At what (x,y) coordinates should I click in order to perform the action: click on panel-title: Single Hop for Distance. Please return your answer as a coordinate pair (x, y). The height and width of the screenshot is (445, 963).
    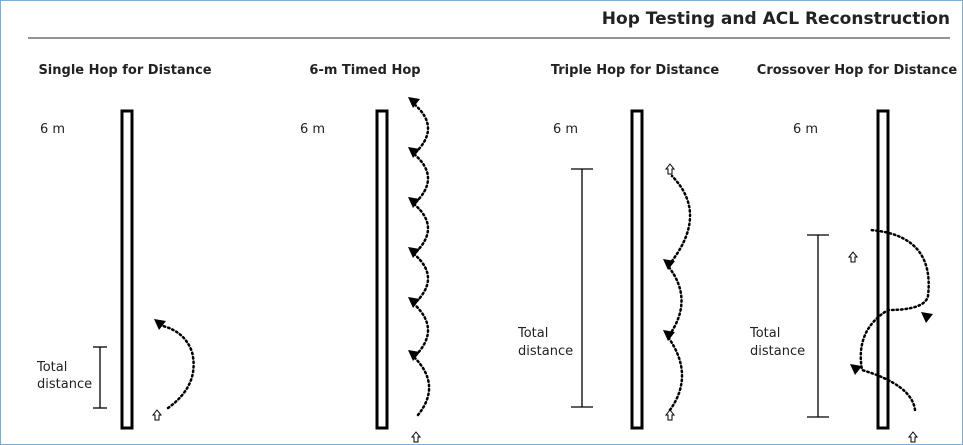
    Looking at the image, I should click on (124, 70).